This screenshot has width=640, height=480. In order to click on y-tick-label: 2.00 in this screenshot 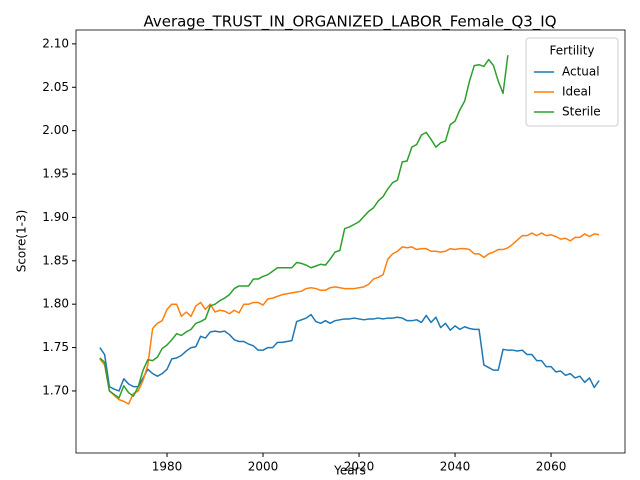, I will do `click(55, 130)`.